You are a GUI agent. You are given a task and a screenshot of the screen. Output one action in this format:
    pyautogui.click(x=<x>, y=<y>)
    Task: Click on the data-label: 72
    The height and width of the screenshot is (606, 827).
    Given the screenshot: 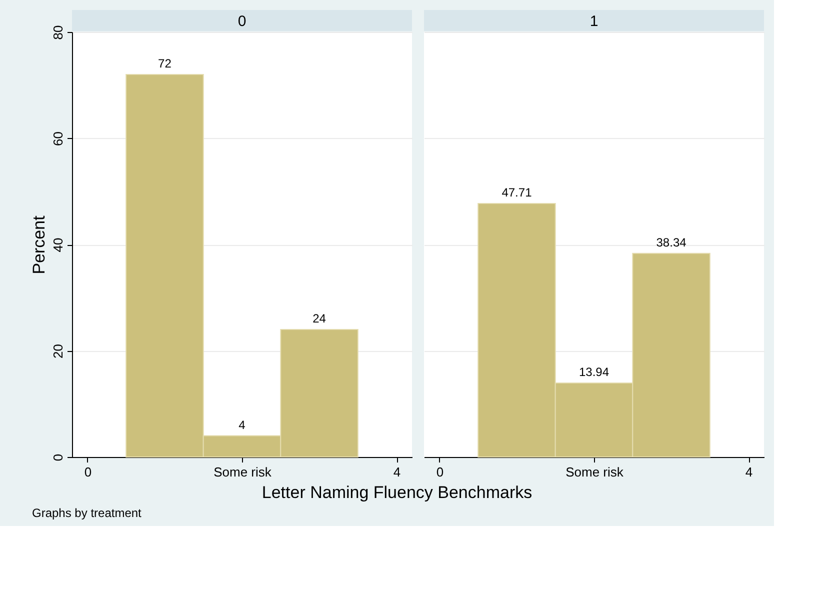 What is the action you would take?
    pyautogui.click(x=165, y=63)
    